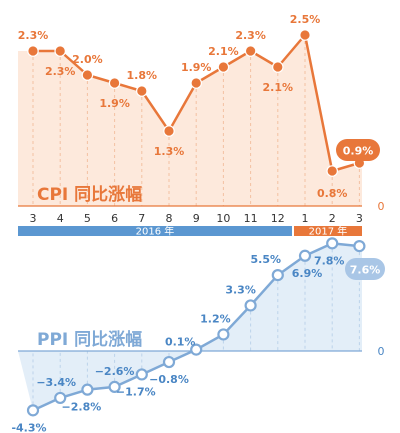 Image resolution: width=400 pixels, height=433 pixels. Describe the element at coordinates (114, 218) in the screenshot. I see `month-tick-label: 6` at that location.